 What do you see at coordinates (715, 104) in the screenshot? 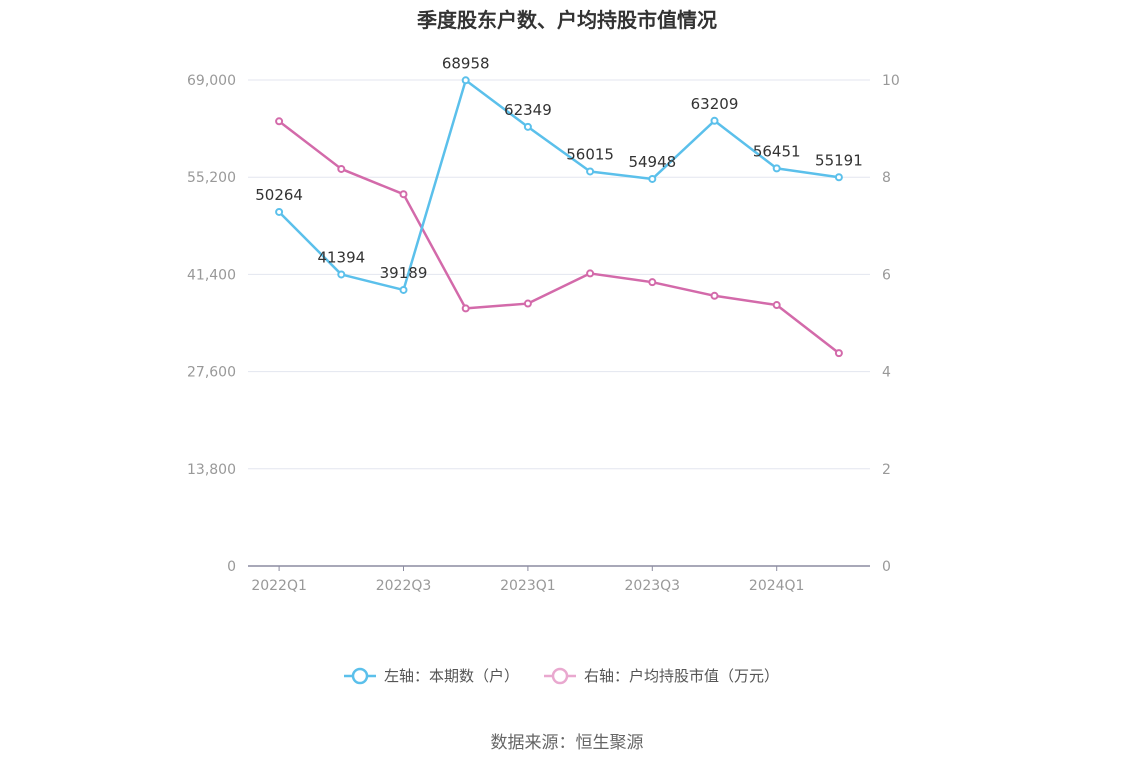
I see `data-label: 63209` at bounding box center [715, 104].